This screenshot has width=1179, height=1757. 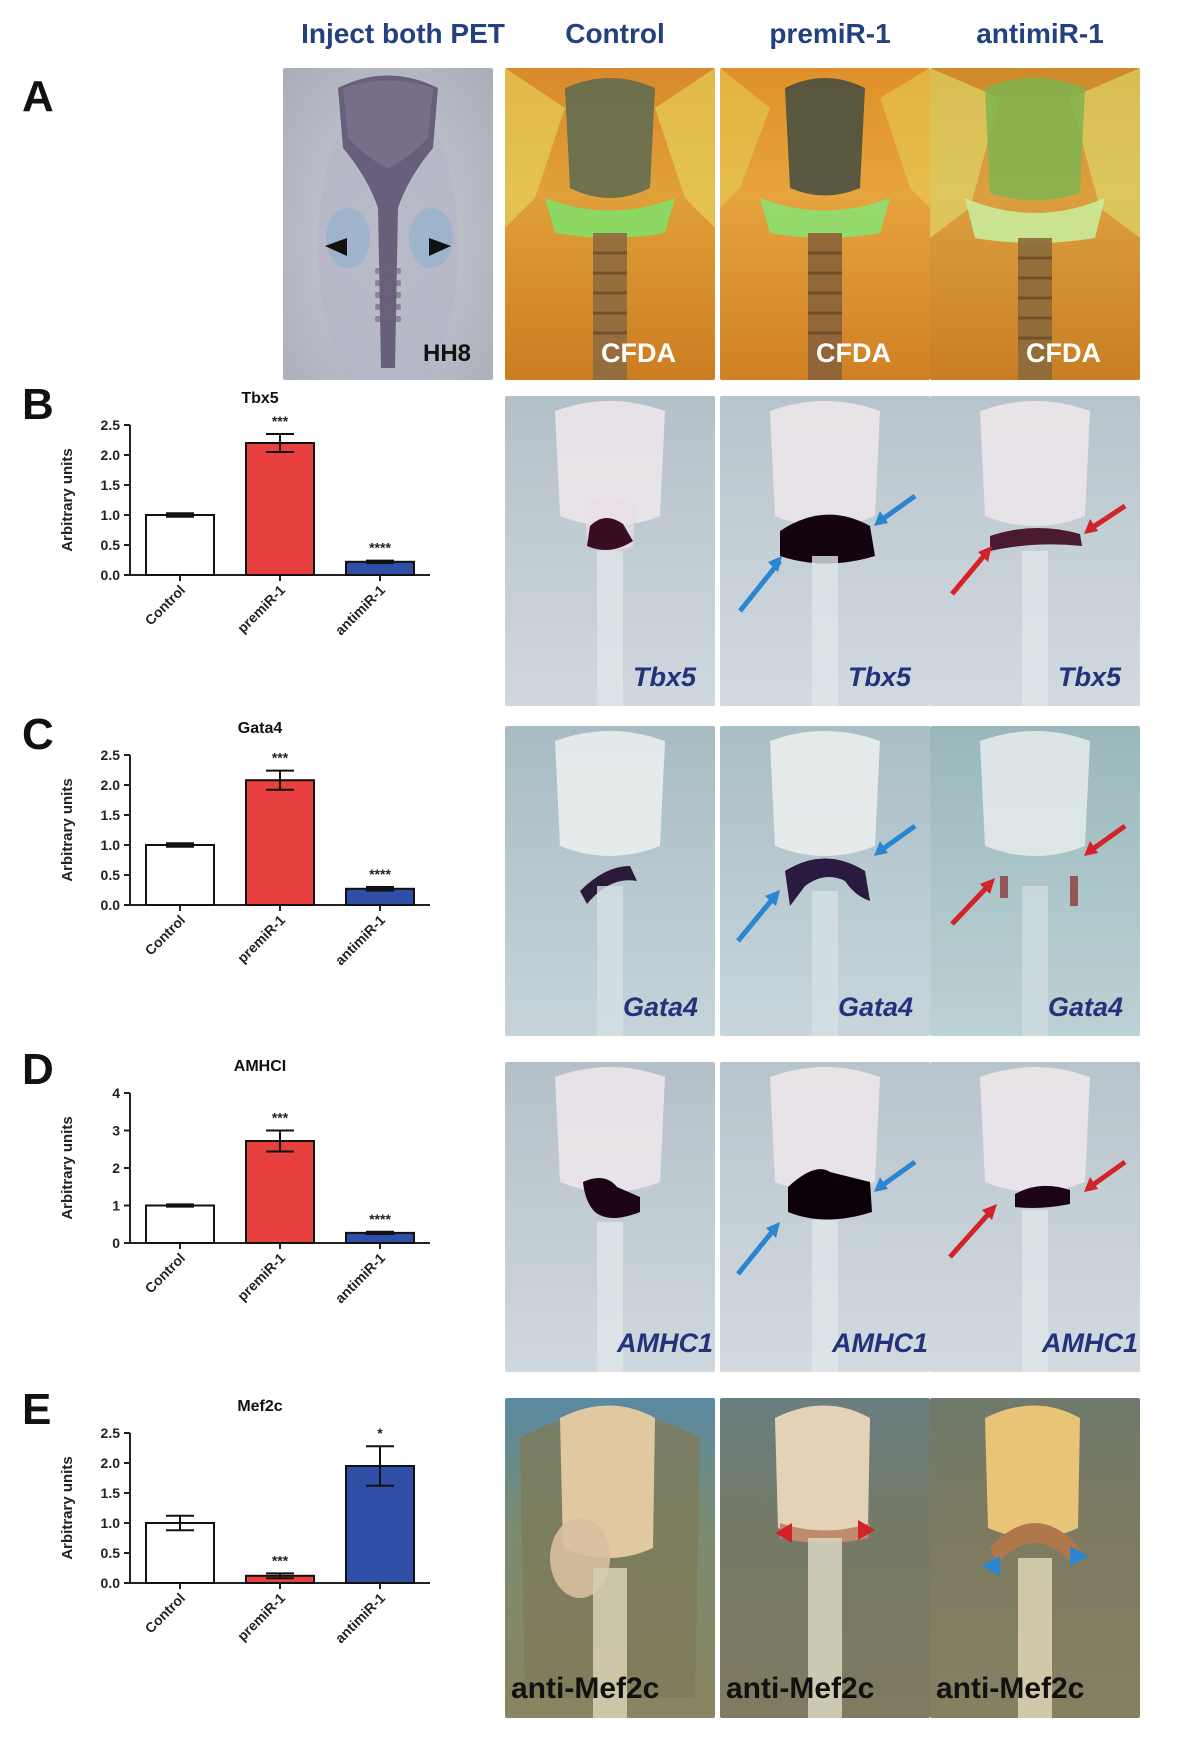 What do you see at coordinates (1035, 1217) in the screenshot?
I see `embryo-amhc1-antimir: AMHC1` at bounding box center [1035, 1217].